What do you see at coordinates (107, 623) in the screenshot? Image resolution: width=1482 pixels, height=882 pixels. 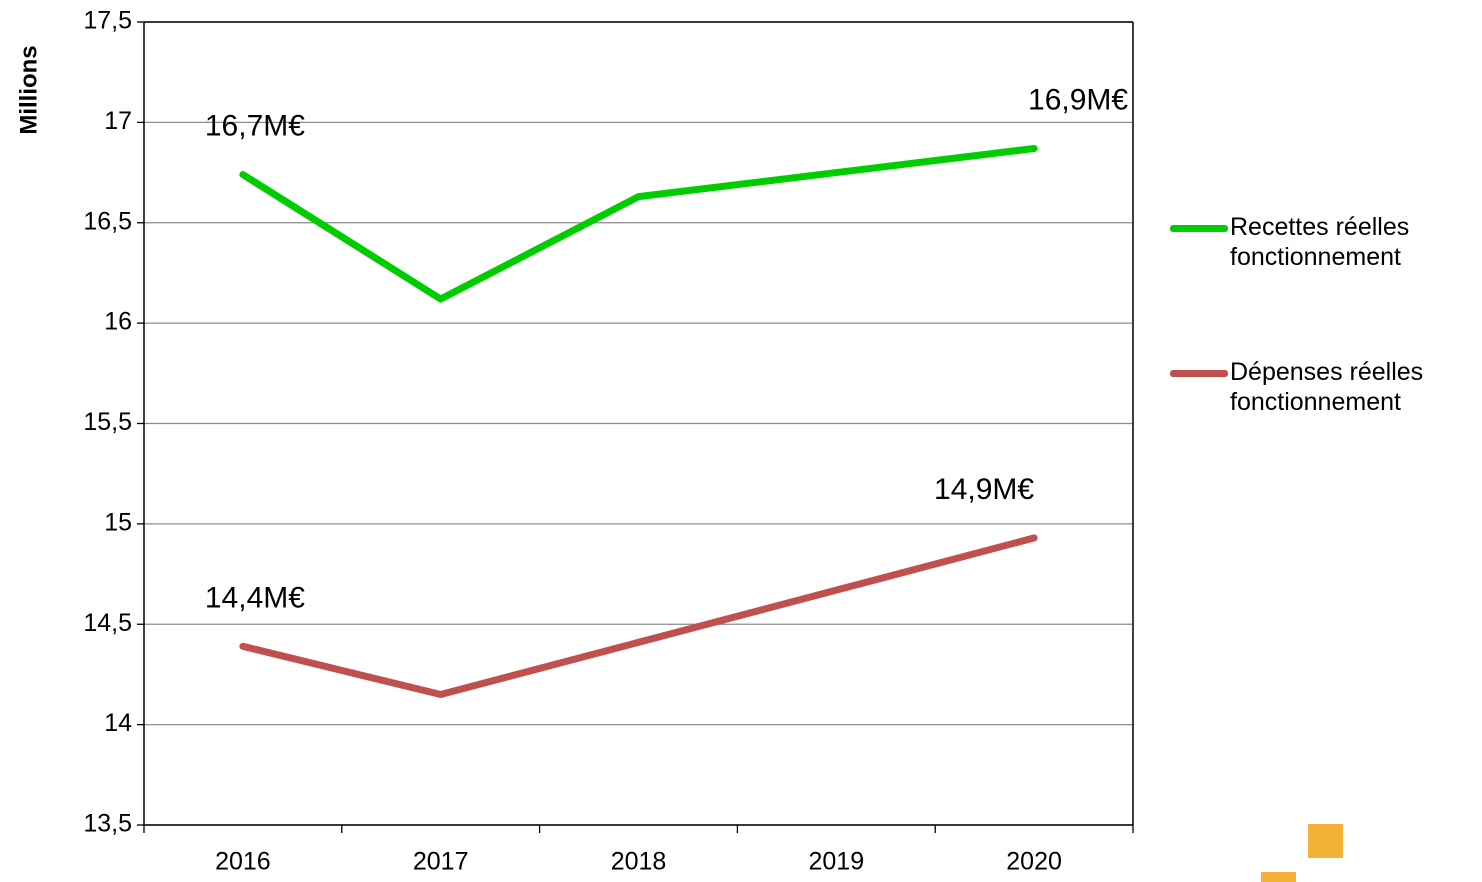 I see `y-tick-label: 14,5` at bounding box center [107, 623].